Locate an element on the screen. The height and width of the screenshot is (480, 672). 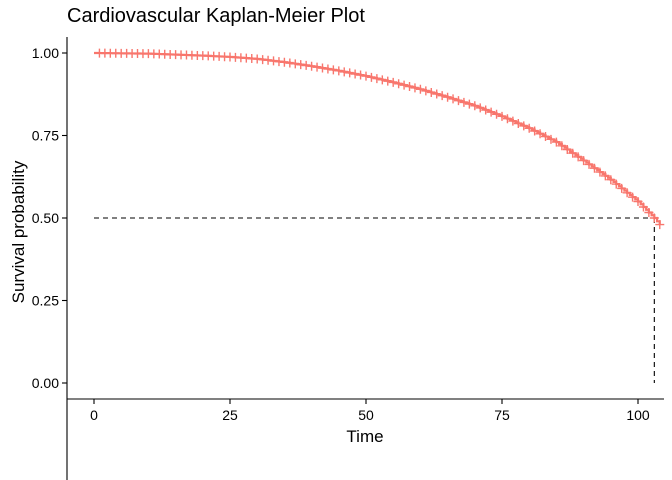
x-axis-label: Time is located at coordinates (364, 436).